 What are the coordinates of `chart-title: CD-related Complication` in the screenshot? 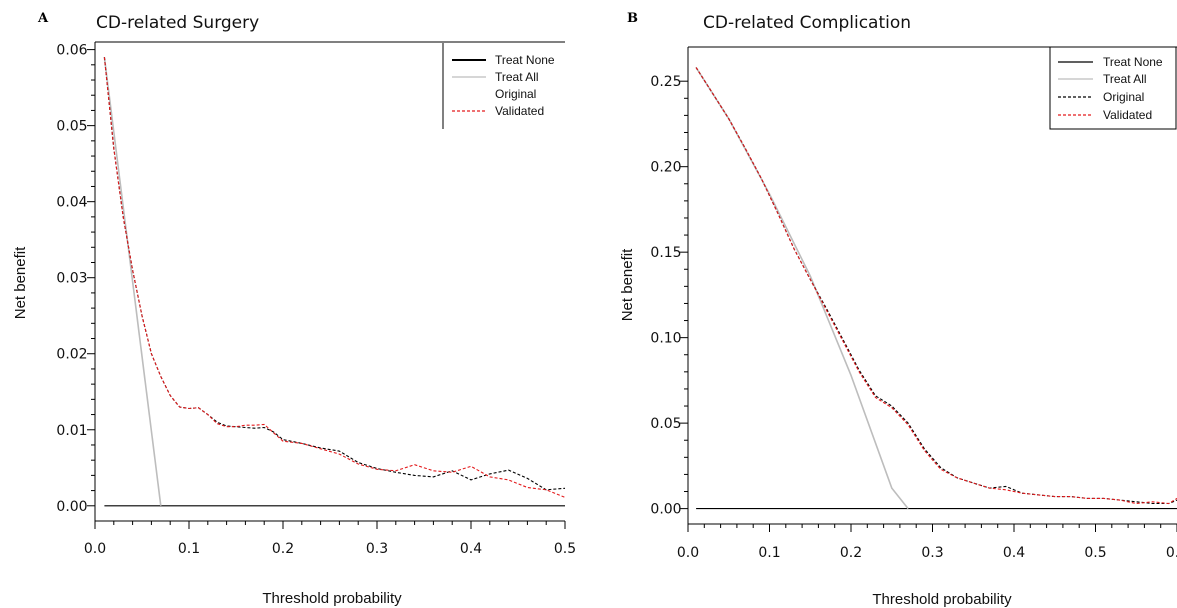 It's located at (807, 23).